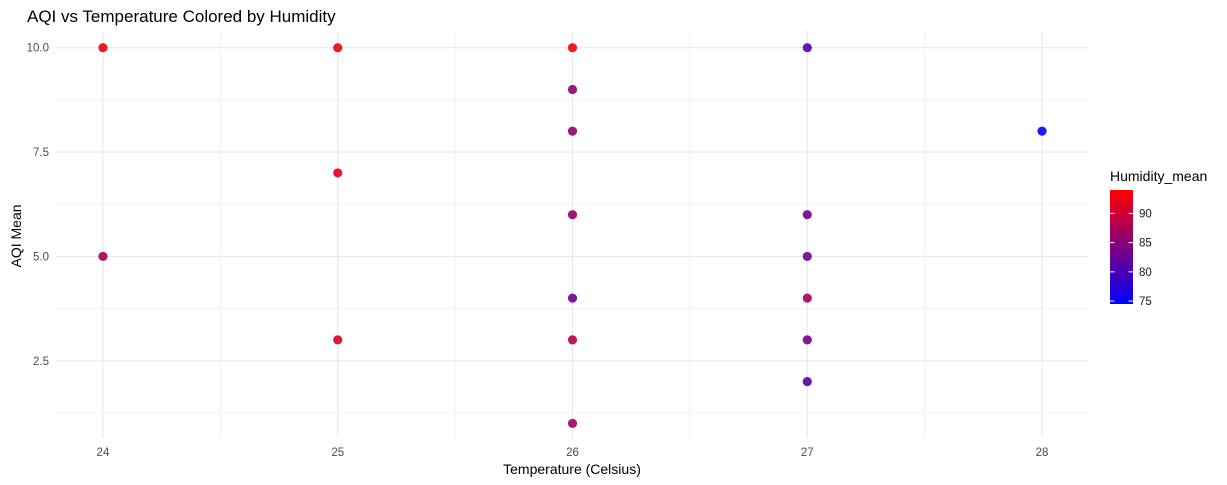  I want to click on chart-title: AQI vs Temperature Colored by Humidity, so click(181, 16).